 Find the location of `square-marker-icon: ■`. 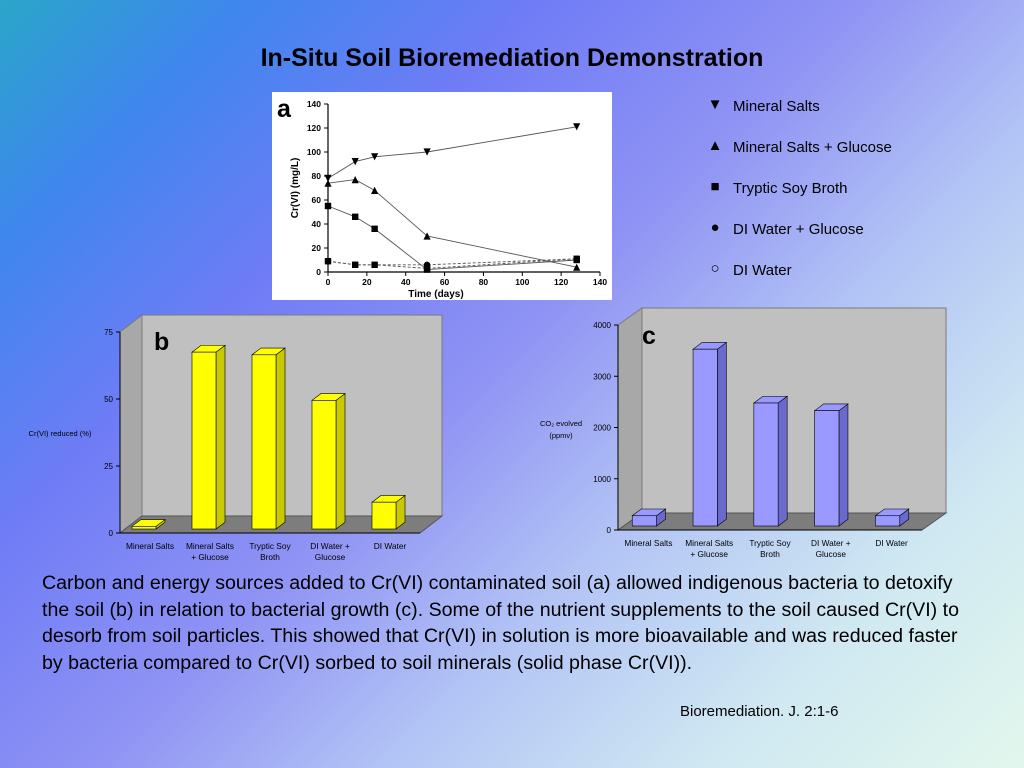

square-marker-icon: ■ is located at coordinates (715, 186).